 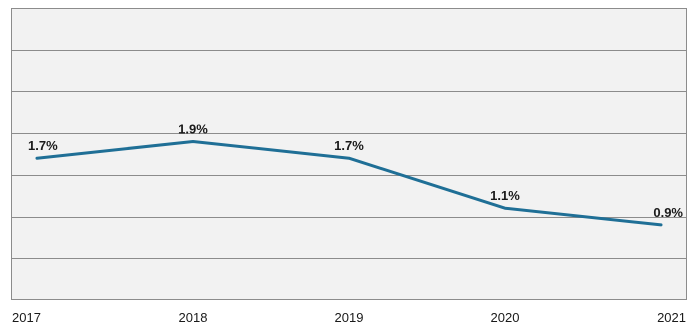 I want to click on x-tick-label: 2017, so click(x=26, y=317).